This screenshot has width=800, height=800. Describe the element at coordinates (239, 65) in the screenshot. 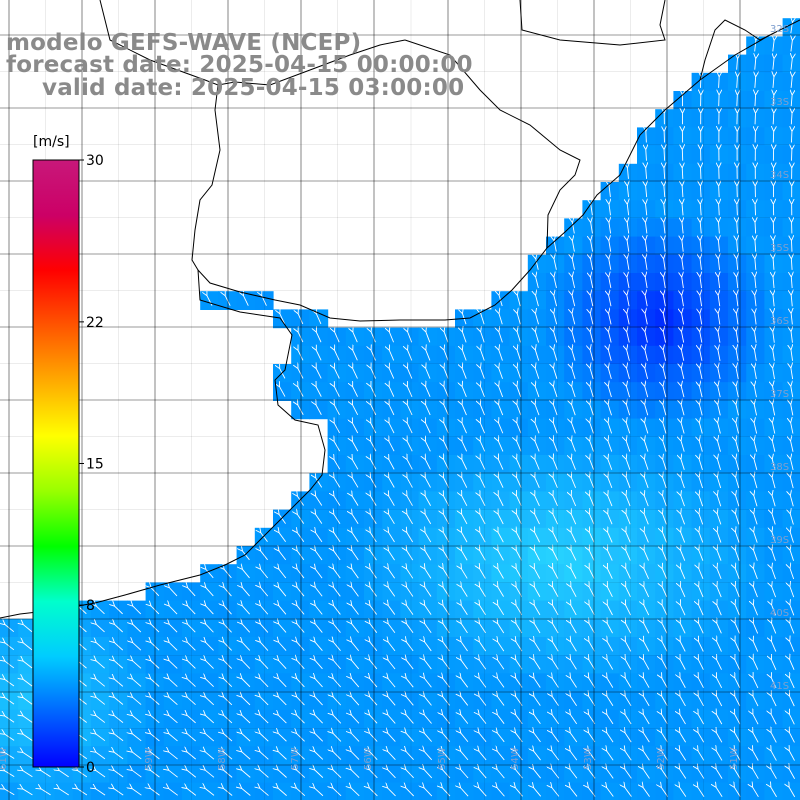

I see `forecast-date: forecast date: 2025-04-15 00:00:00` at that location.